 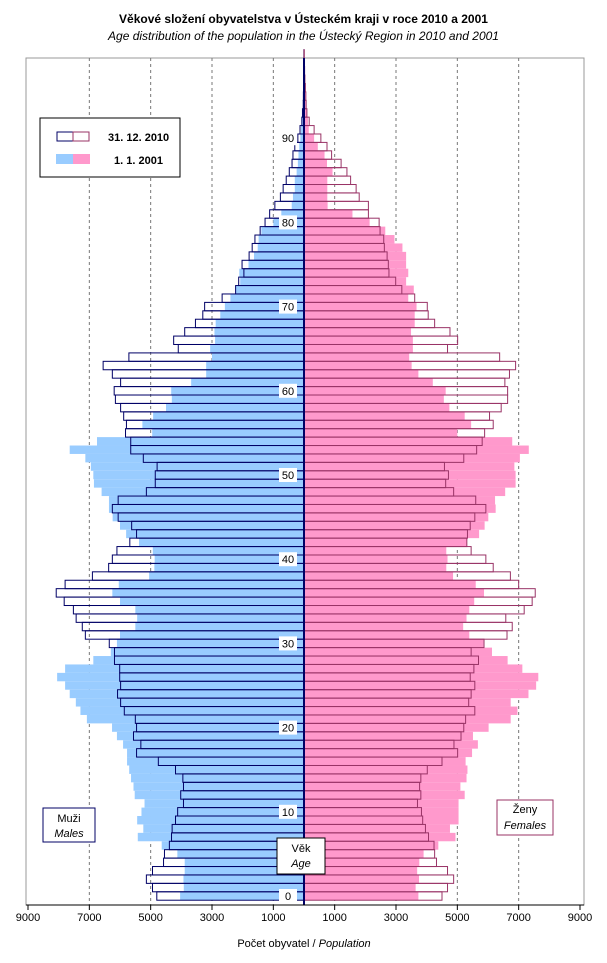 I want to click on legend-label-2010: 31. 12. 2010, so click(x=138, y=138).